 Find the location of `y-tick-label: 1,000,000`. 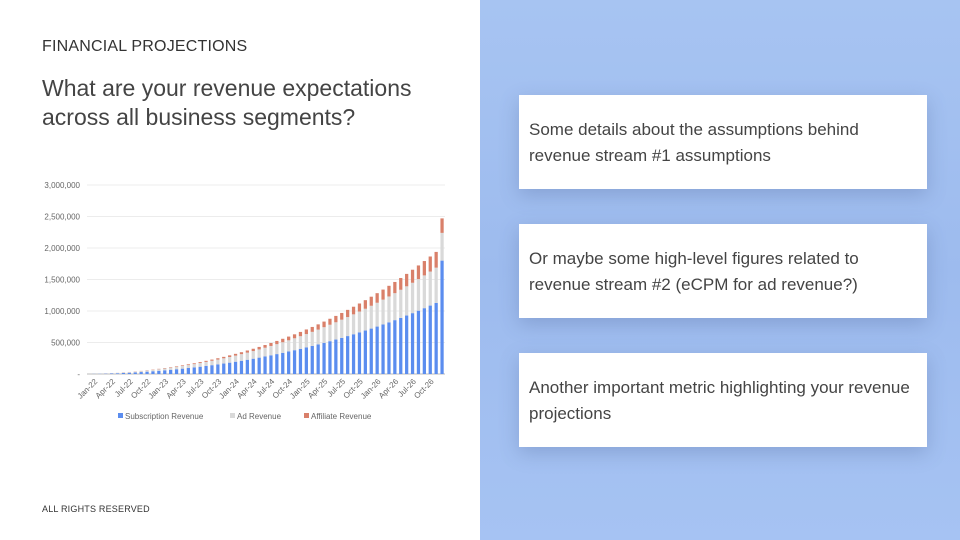

y-tick-label: 1,000,000 is located at coordinates (62, 311).